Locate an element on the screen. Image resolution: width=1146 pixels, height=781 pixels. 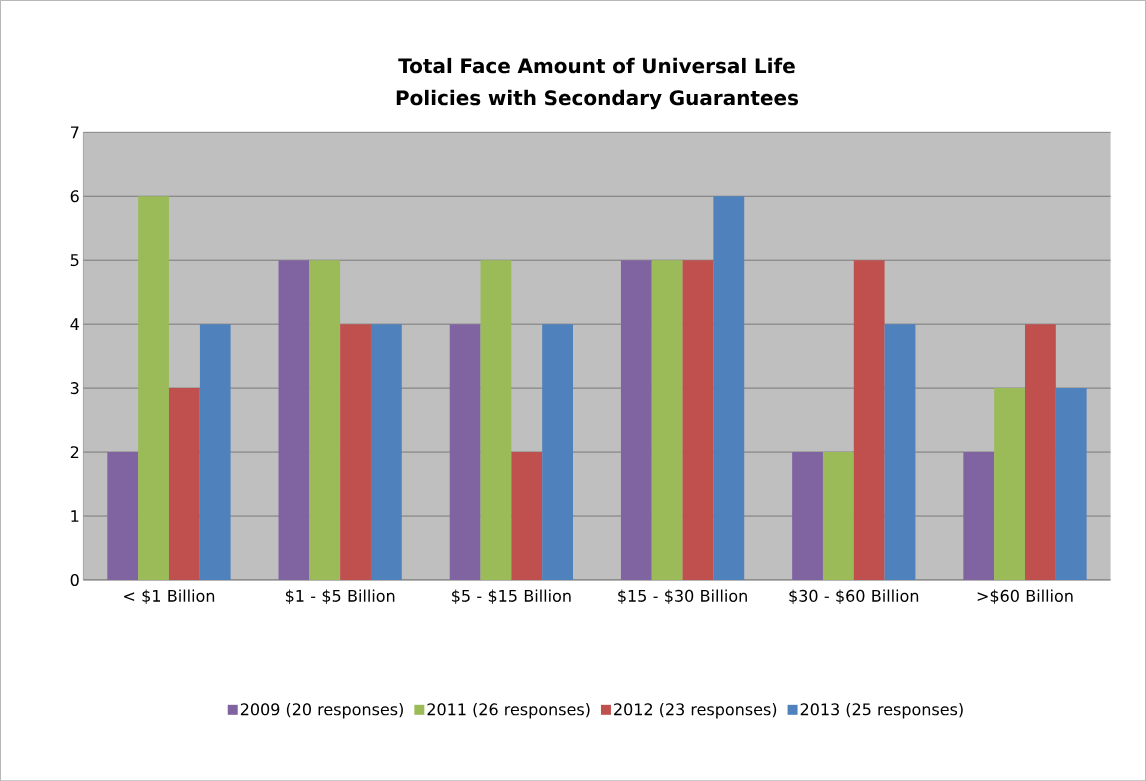
legend-label: 2013 (25 responses) is located at coordinates (881, 710).